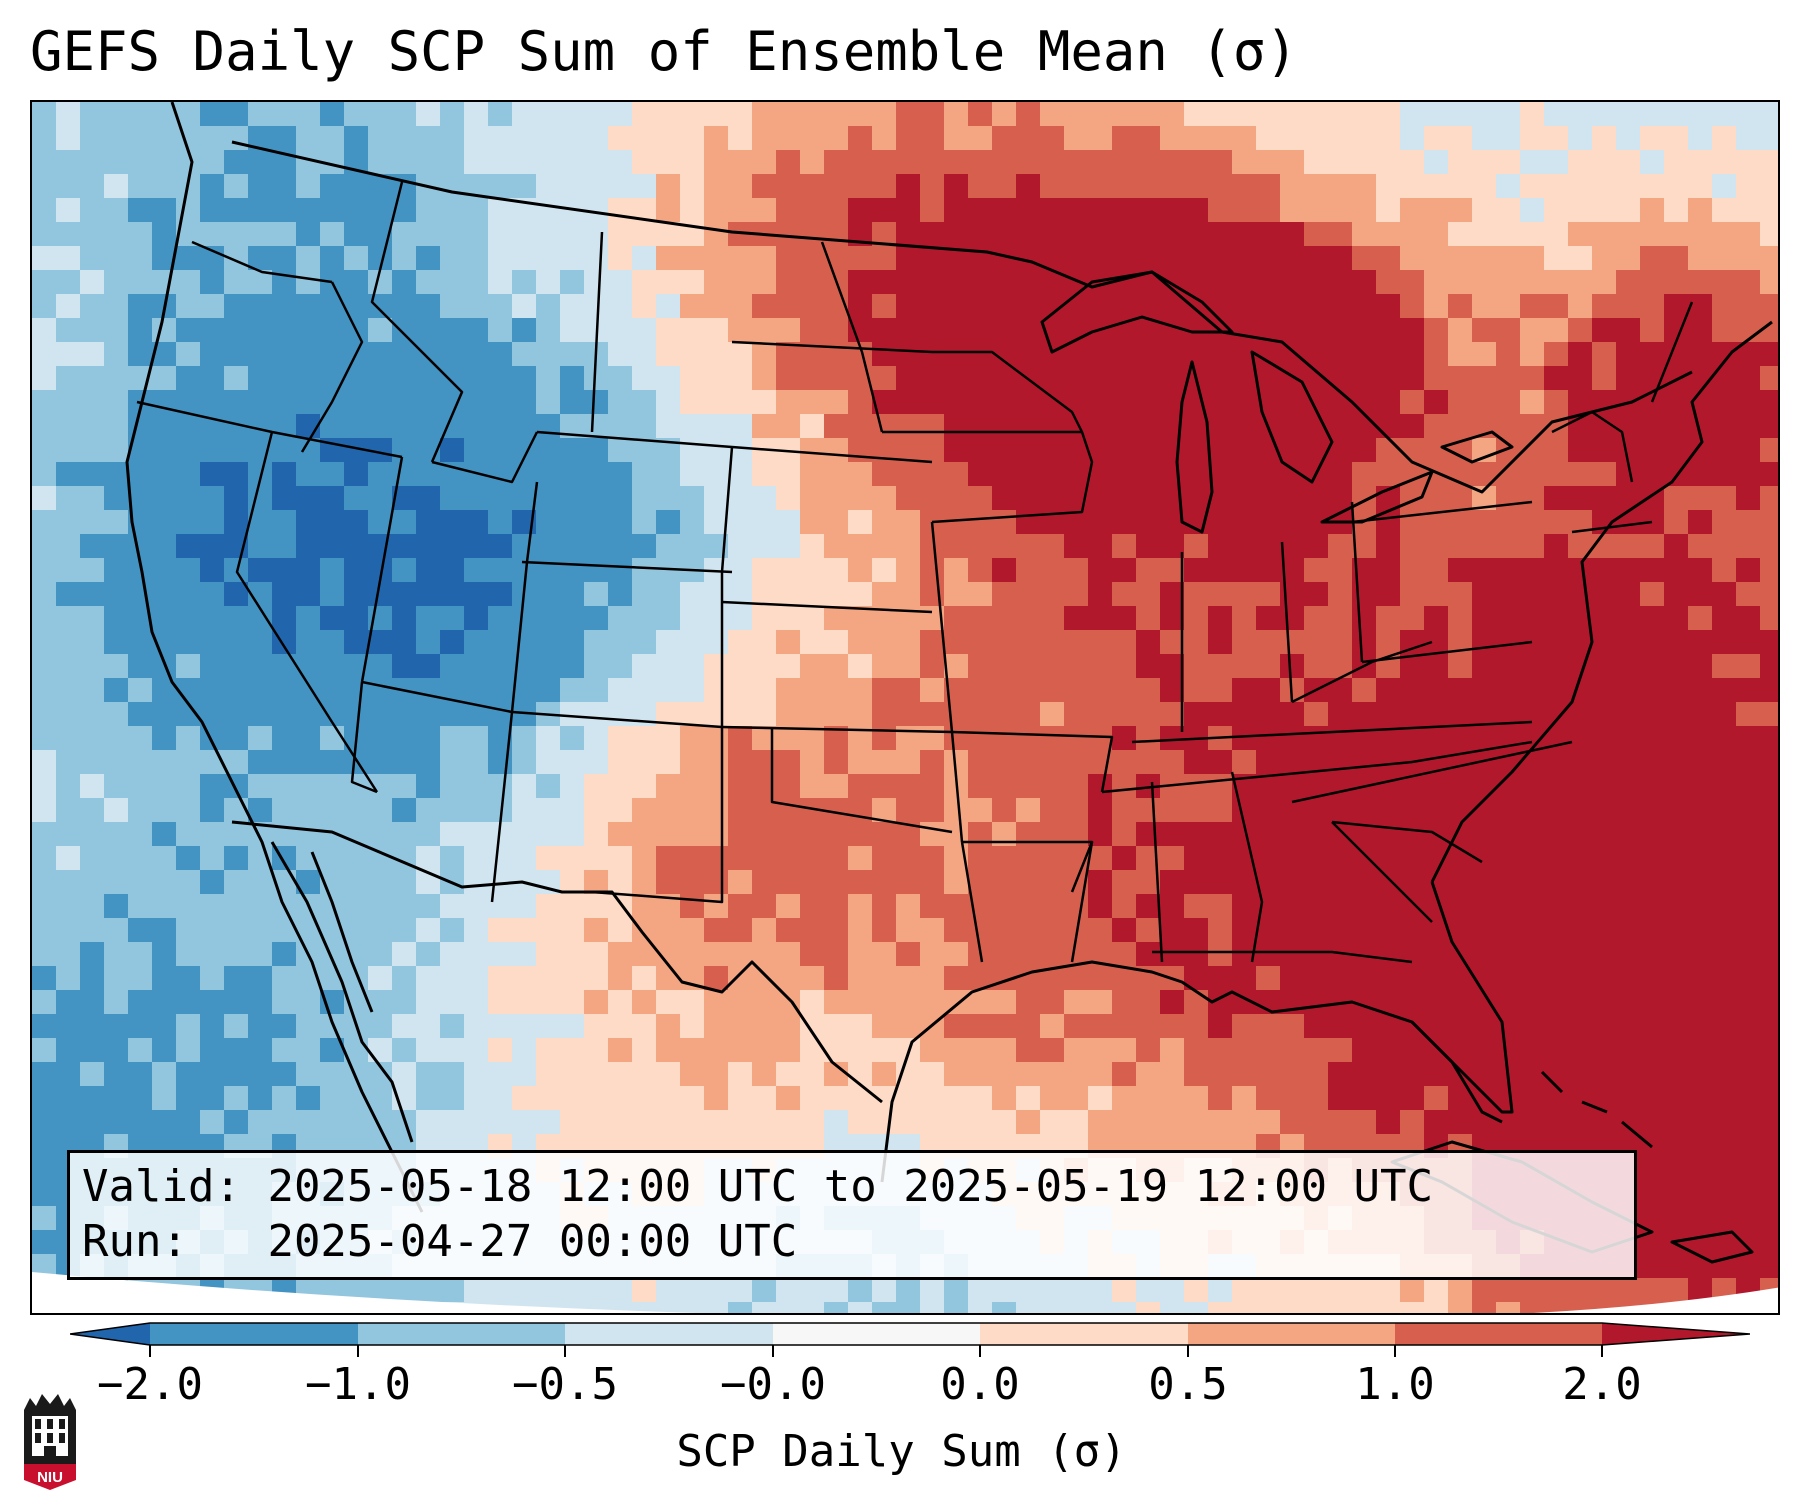 Image resolution: width=1803 pixels, height=1506 pixels. I want to click on colorbar-extend-min, so click(110, 1334).